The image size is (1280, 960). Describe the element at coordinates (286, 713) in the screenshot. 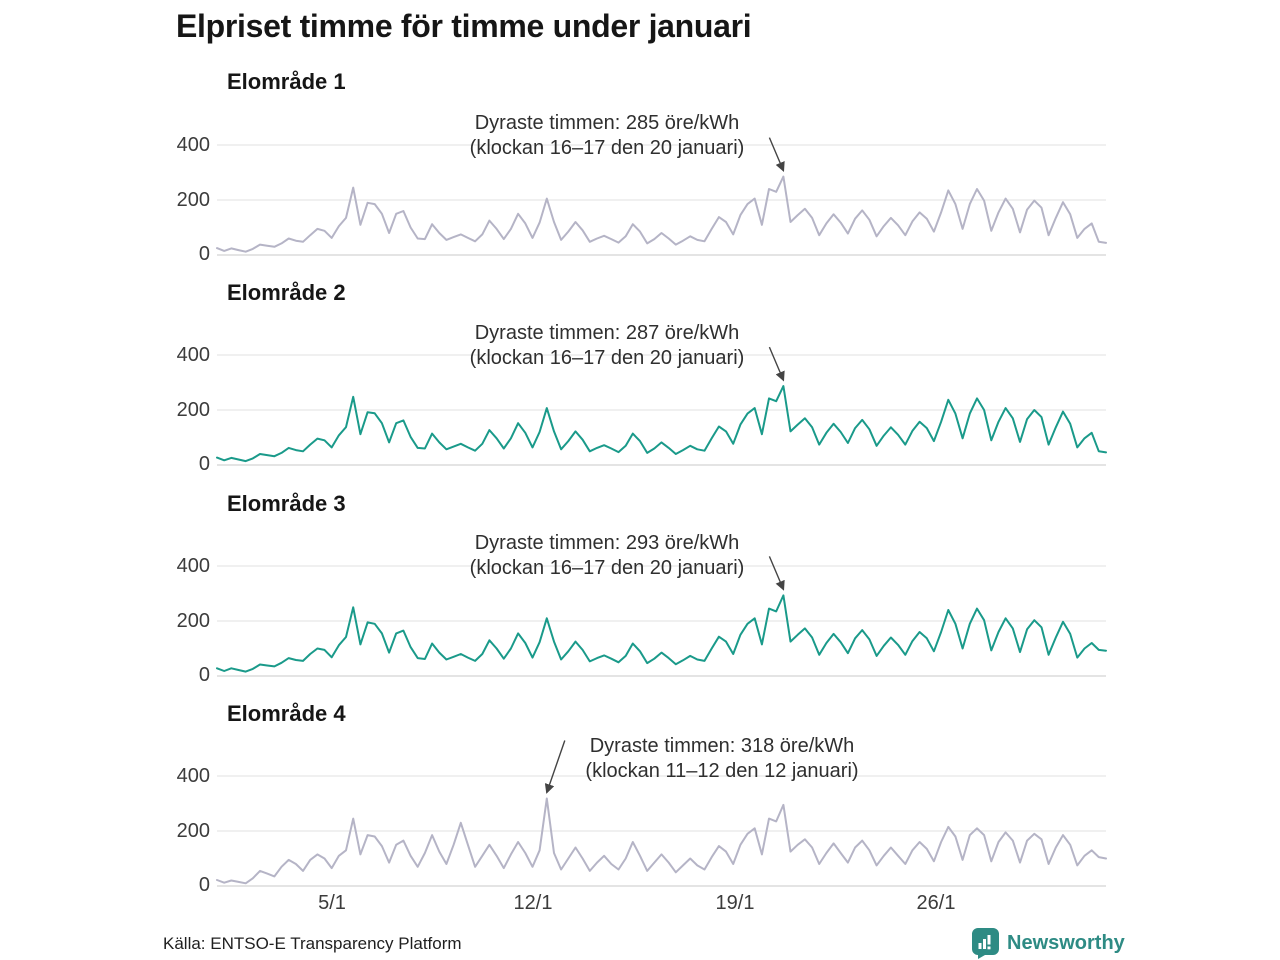

I see `chart-4-label: Elområde 4` at that location.